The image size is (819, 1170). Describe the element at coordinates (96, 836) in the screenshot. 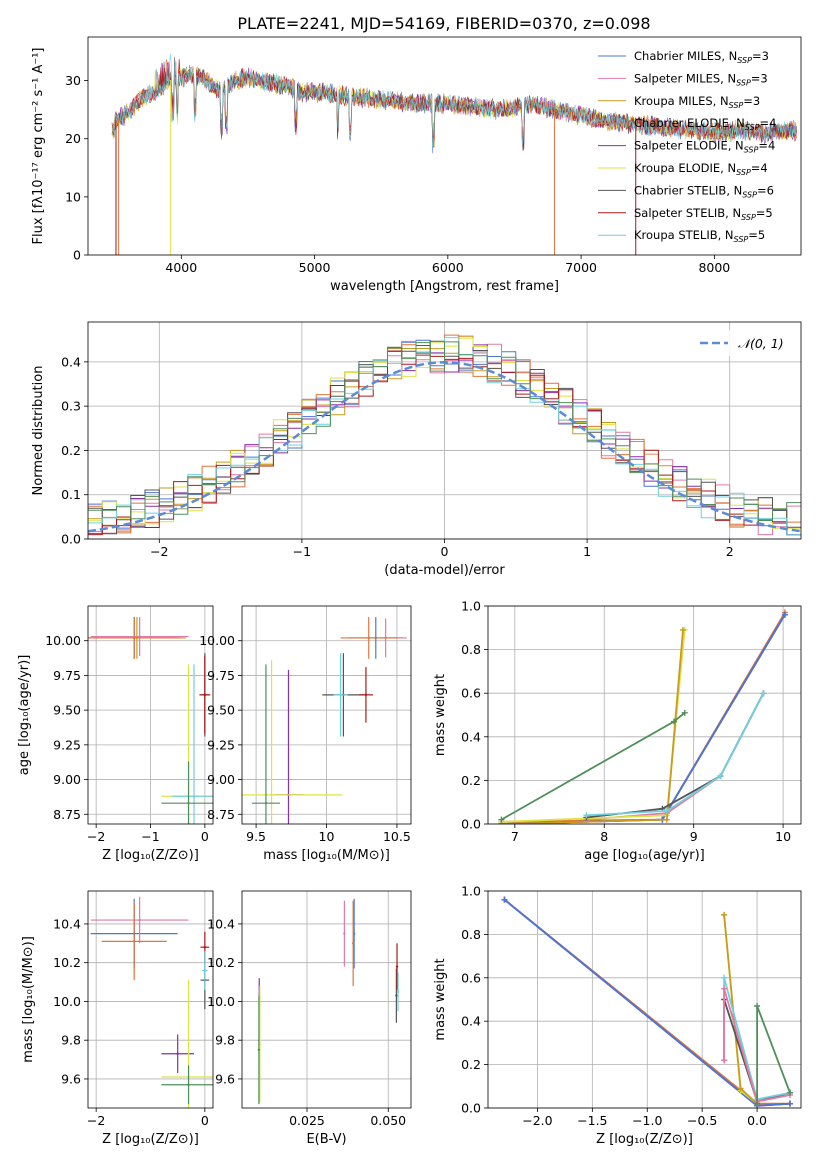

I see `x-tick-label: −2` at that location.